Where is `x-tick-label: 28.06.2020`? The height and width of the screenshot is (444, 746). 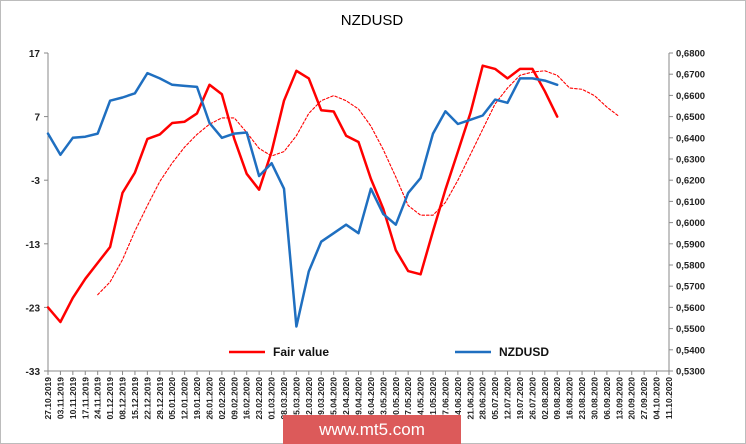
x-tick-label: 28.06.2020 is located at coordinates (483, 398).